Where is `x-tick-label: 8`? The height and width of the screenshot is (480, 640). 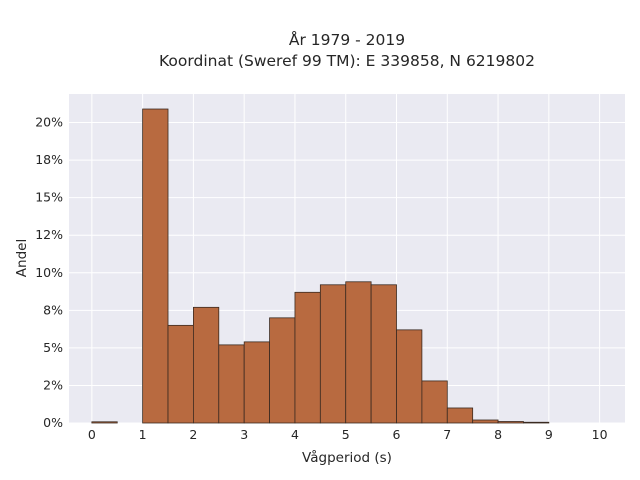 x-tick-label: 8 is located at coordinates (498, 434).